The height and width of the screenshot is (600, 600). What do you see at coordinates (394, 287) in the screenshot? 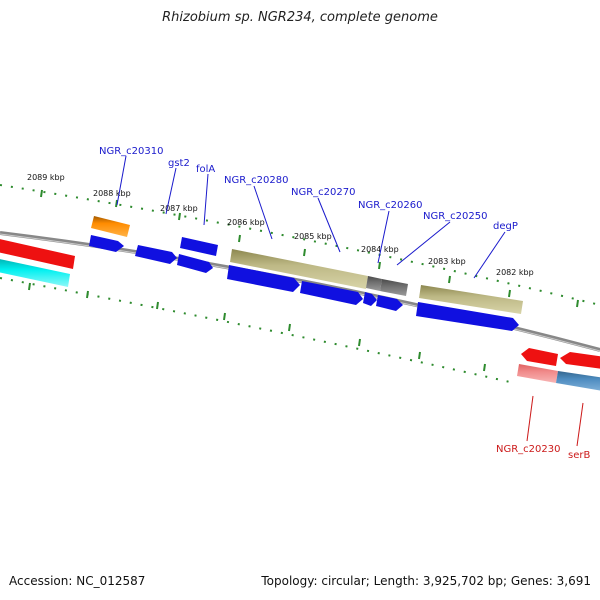
I see `gene-ngr-c20260` at bounding box center [394, 287].